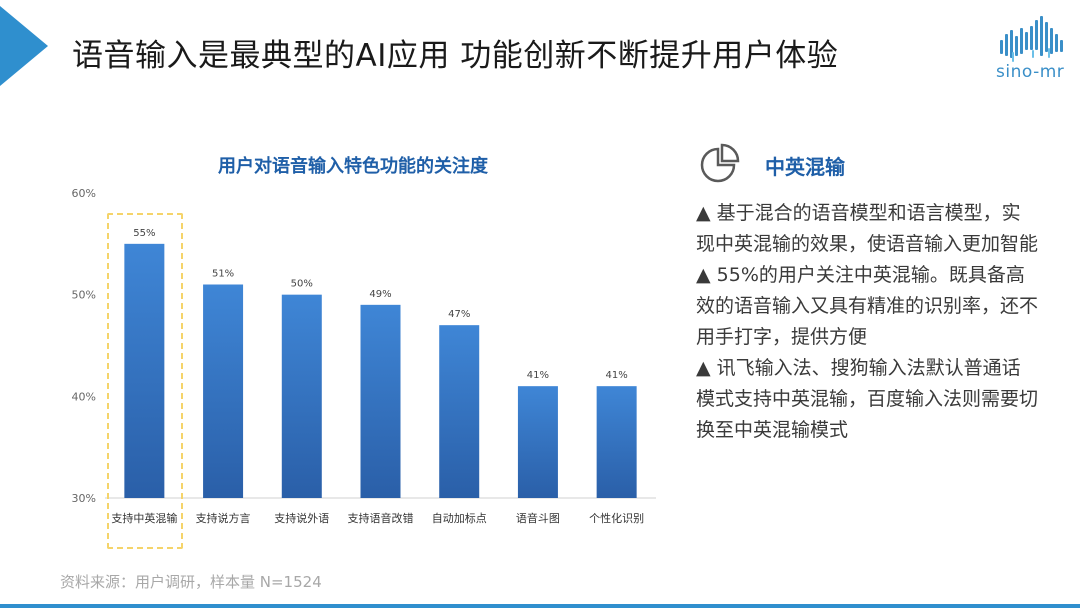 This screenshot has height=608, width=1080. Describe the element at coordinates (540, 606) in the screenshot. I see `footer-line` at that location.